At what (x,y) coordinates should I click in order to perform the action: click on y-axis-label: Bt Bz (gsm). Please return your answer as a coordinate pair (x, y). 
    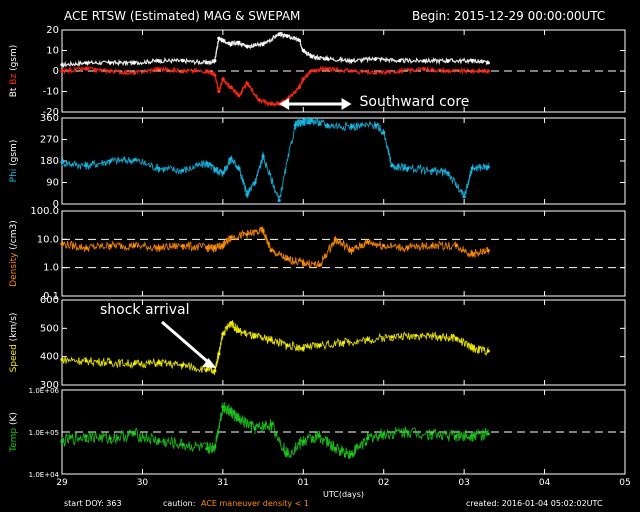
    Looking at the image, I should click on (14, 71).